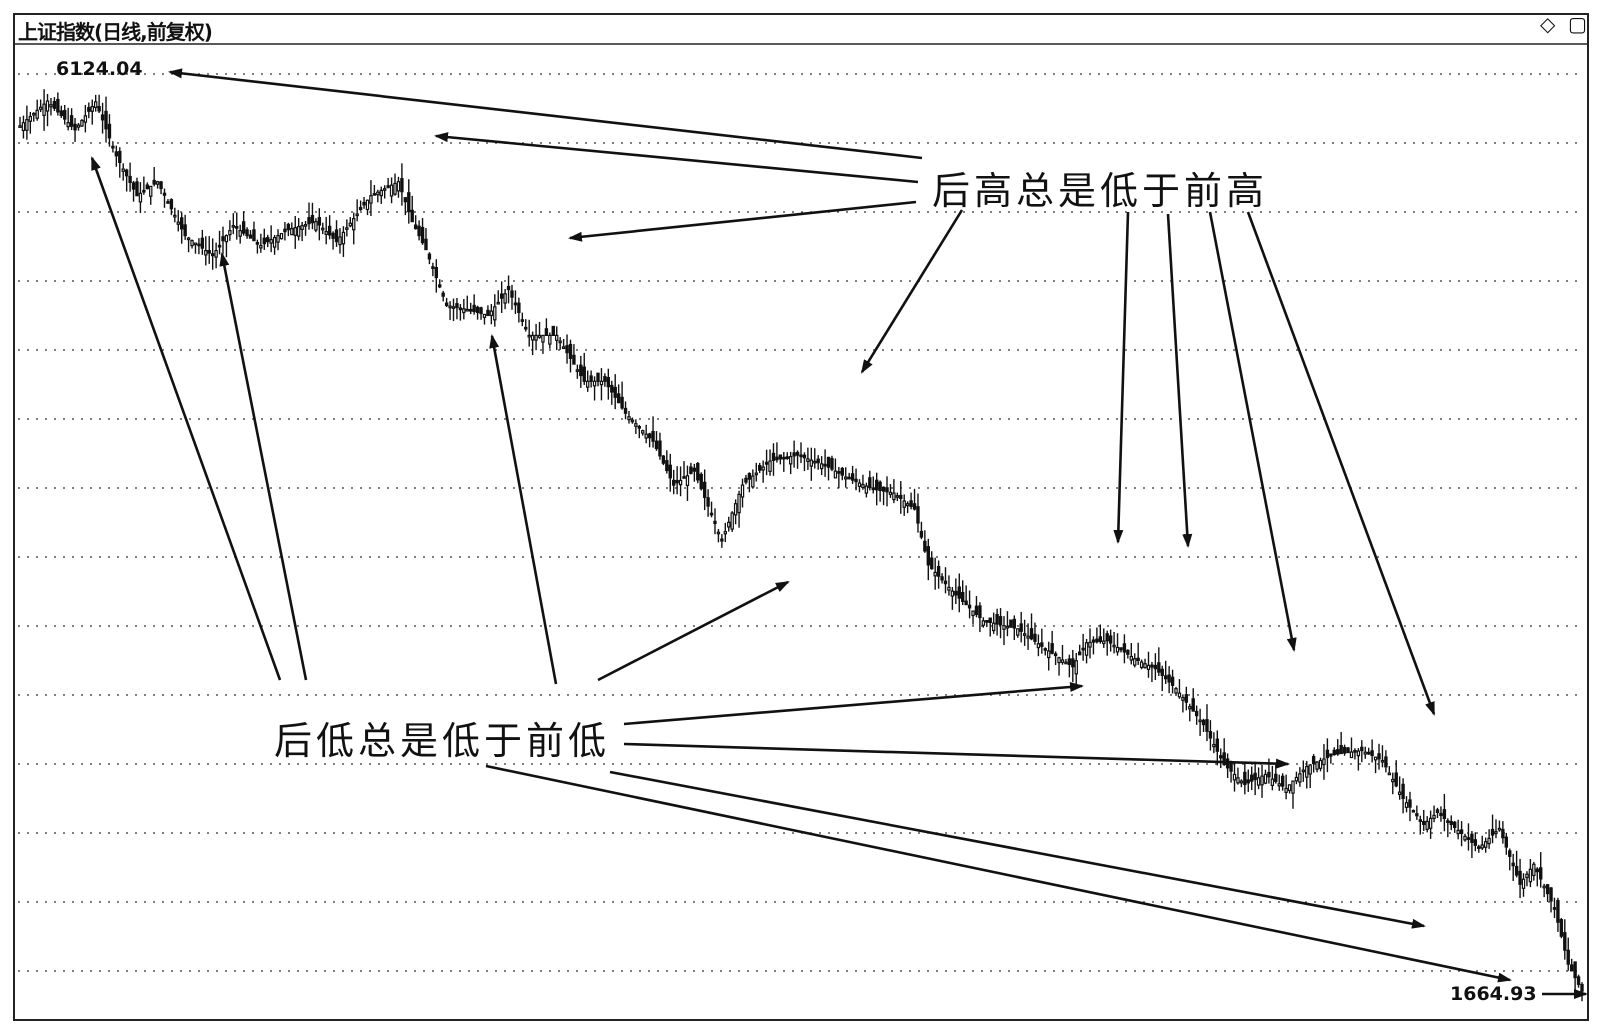  Describe the element at coordinates (1493, 994) in the screenshot. I see `min-price-label: 1664.93` at that location.